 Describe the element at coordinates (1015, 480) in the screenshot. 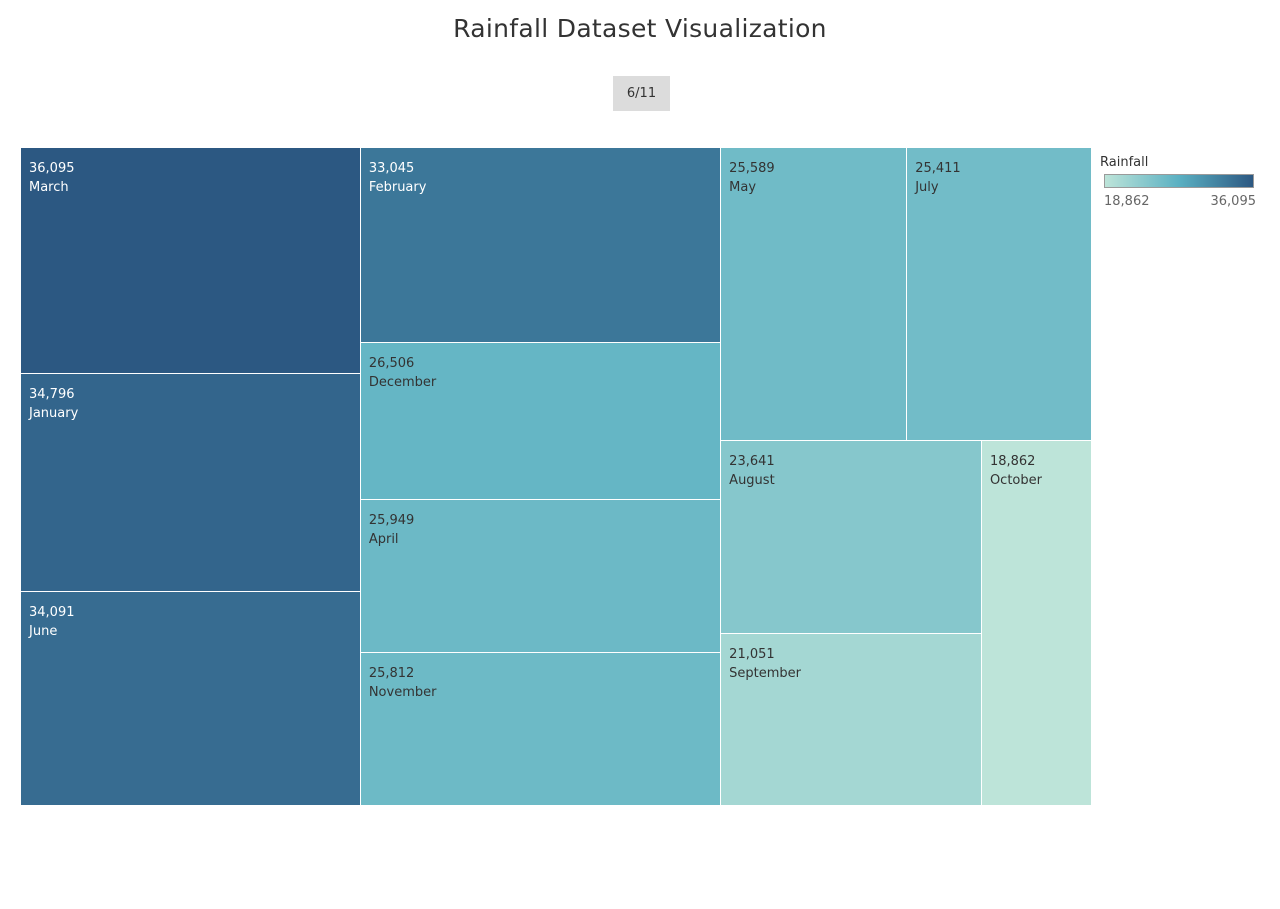

I see `tile-month-label: October` at that location.